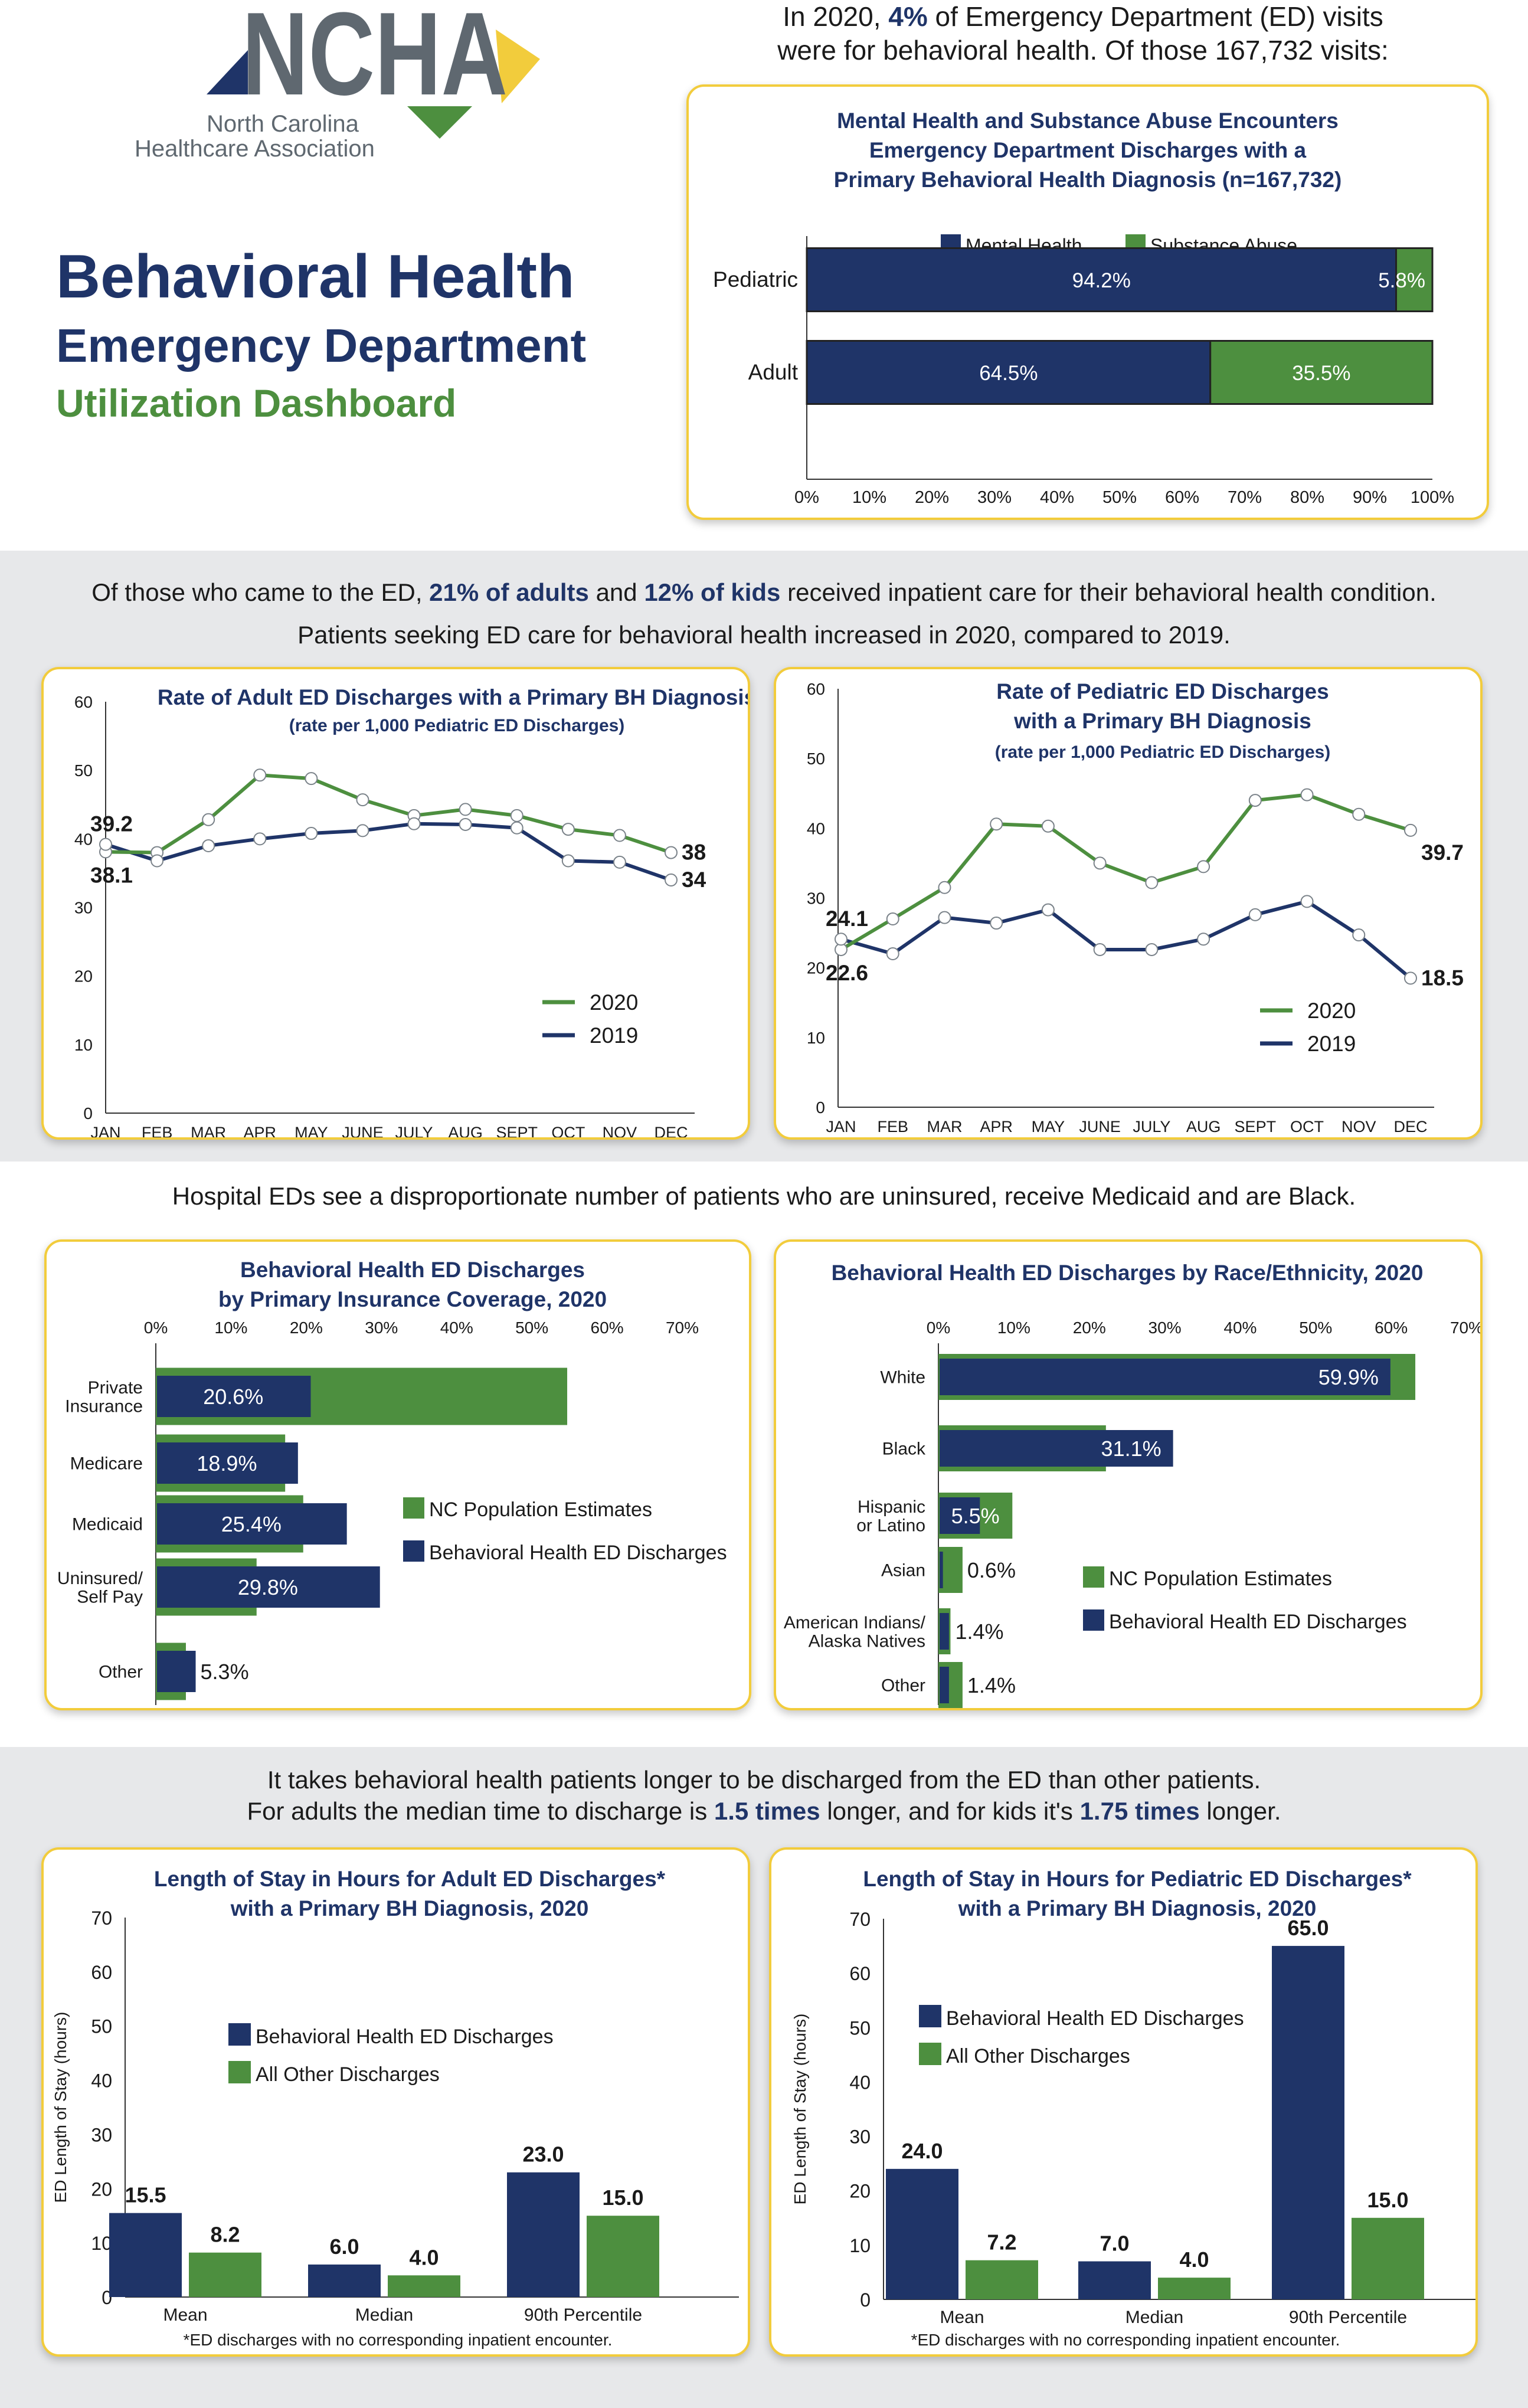 The width and height of the screenshot is (1528, 2408). What do you see at coordinates (991, 1570) in the screenshot?
I see `data-label: 0.6%` at bounding box center [991, 1570].